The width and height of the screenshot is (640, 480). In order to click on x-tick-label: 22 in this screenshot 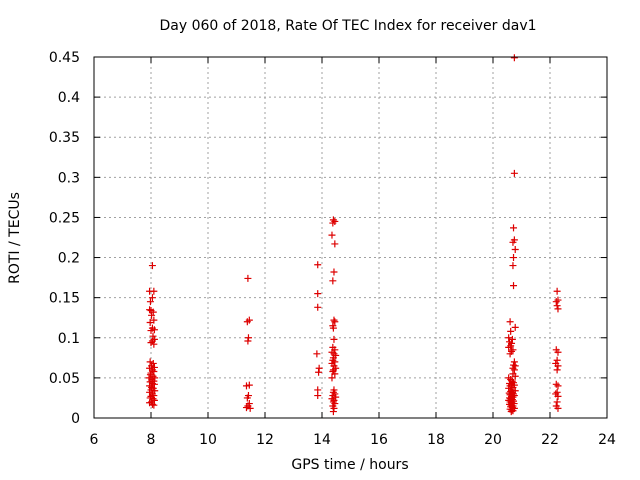, I will do `click(550, 440)`.